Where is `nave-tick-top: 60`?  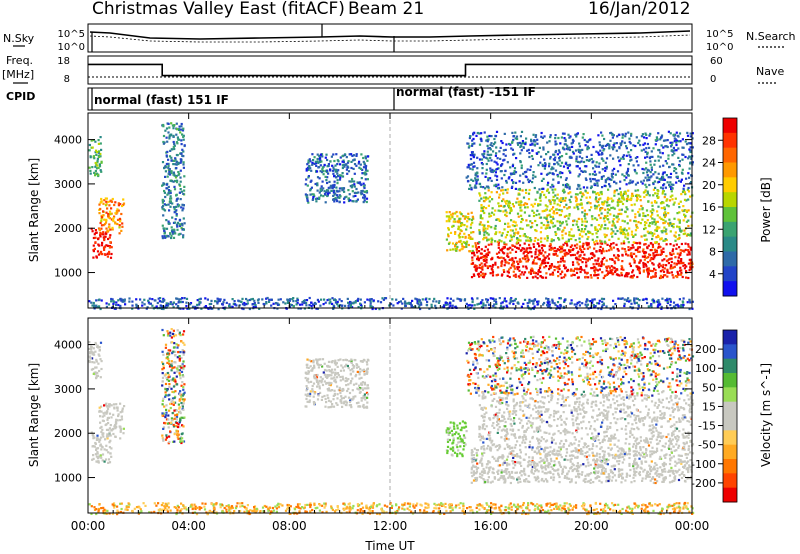
nave-tick-top: 60 is located at coordinates (716, 61).